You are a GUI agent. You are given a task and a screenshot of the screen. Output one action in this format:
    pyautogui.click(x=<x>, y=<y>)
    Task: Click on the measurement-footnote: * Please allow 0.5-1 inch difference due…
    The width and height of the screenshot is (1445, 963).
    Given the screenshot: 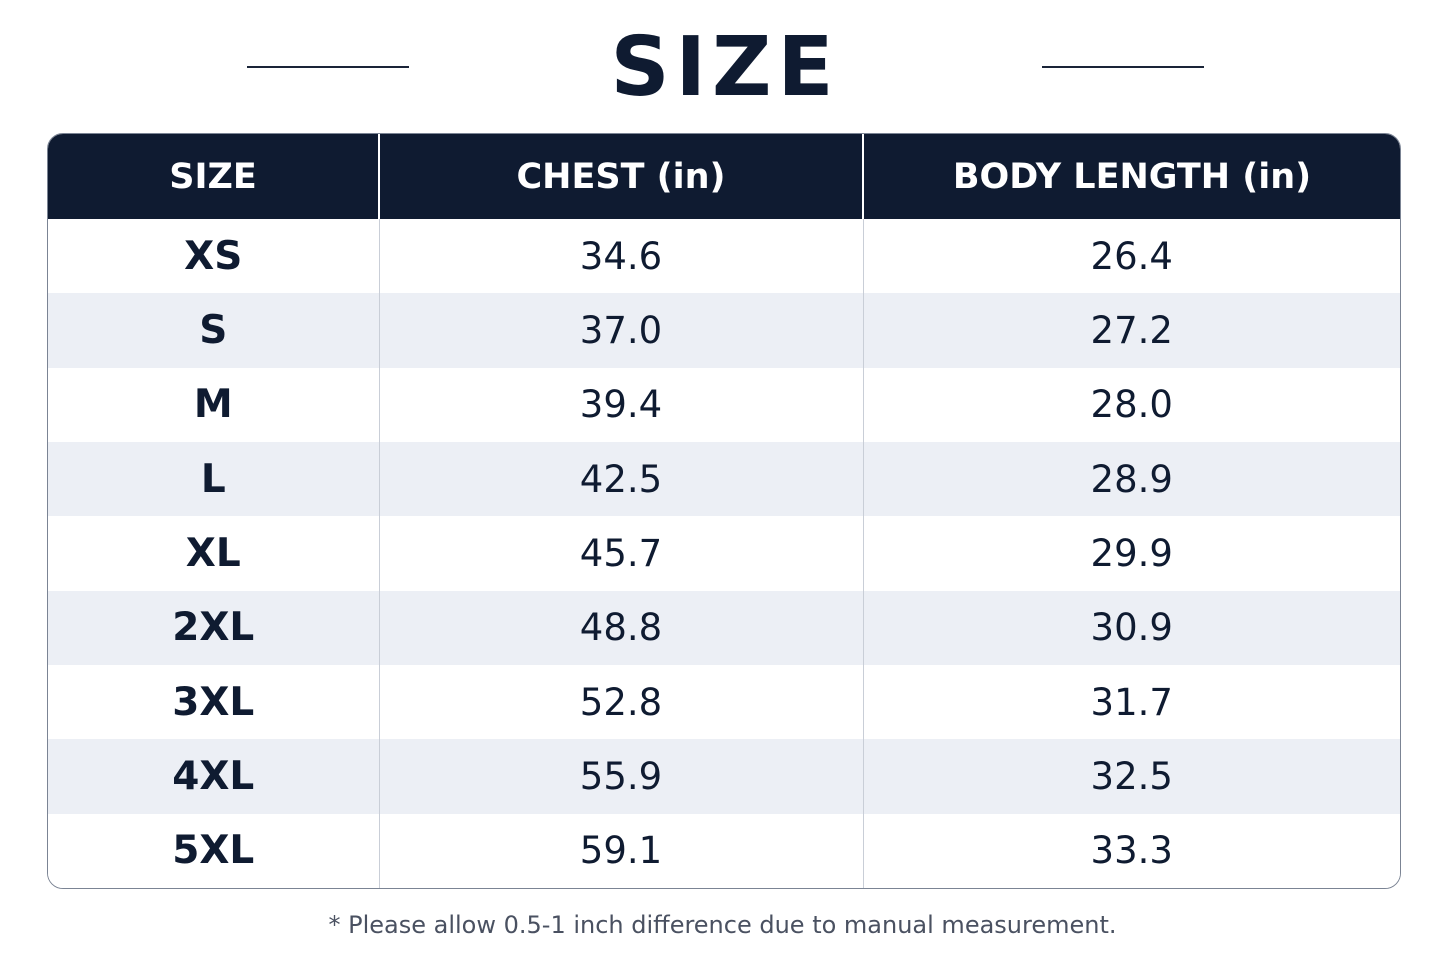 What is the action you would take?
    pyautogui.click(x=722, y=925)
    